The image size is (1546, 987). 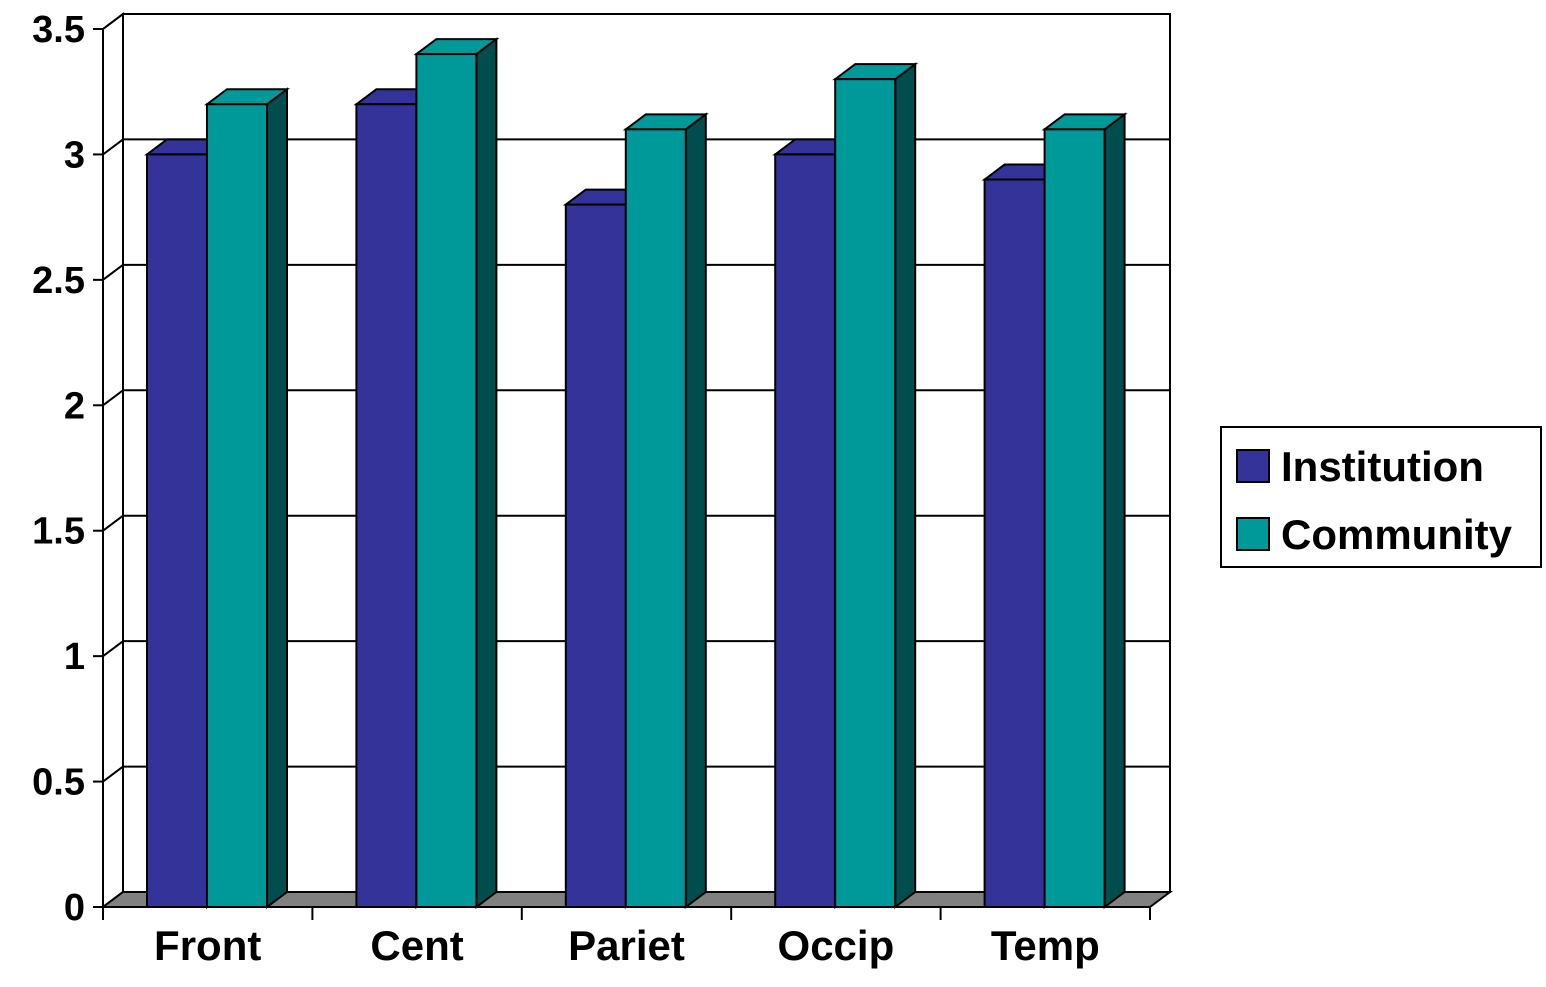 I want to click on bar-community-cent, so click(x=446, y=481).